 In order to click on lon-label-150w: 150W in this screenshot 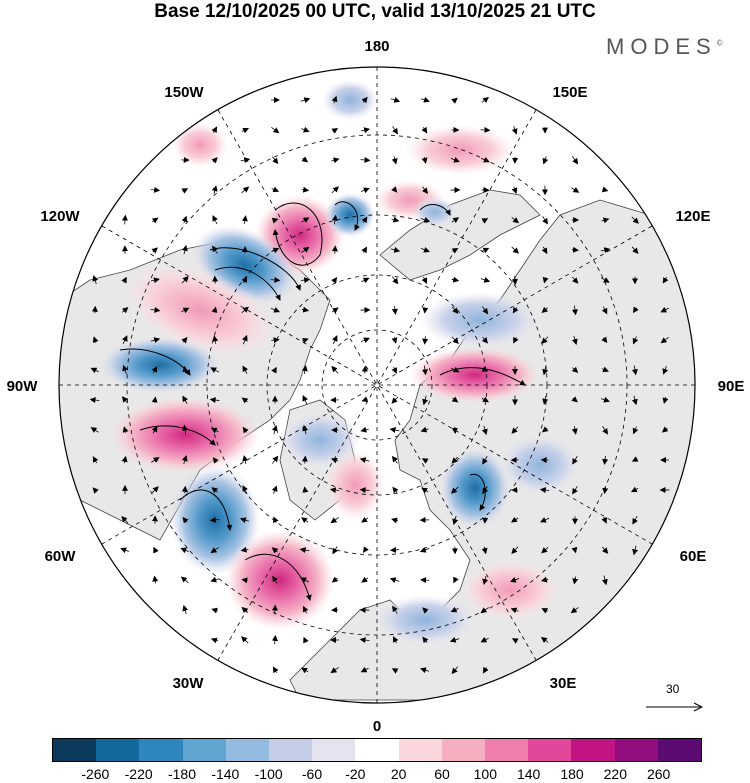, I will do `click(184, 92)`.